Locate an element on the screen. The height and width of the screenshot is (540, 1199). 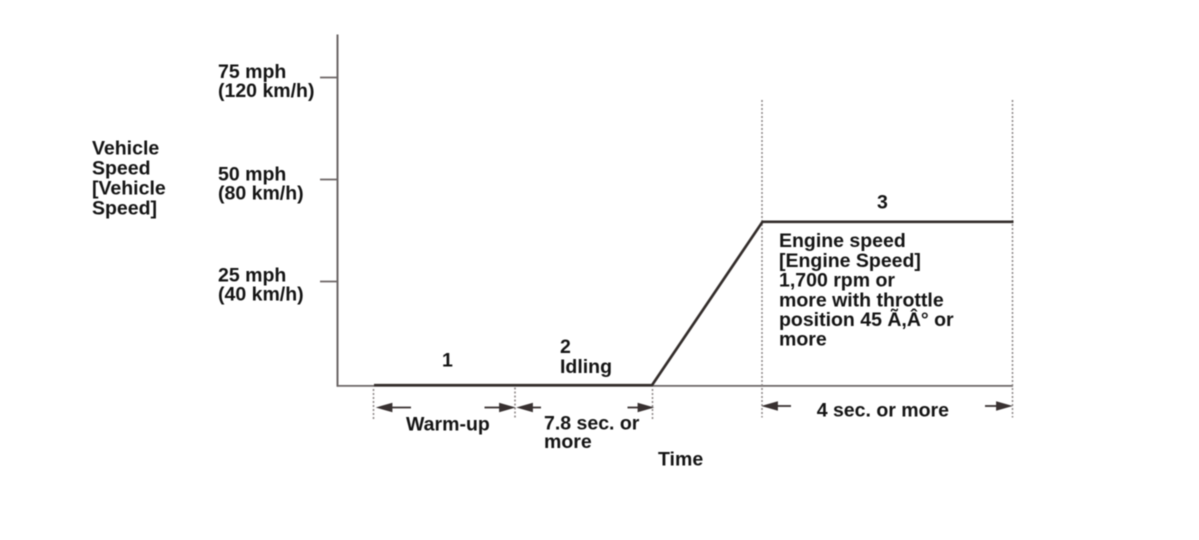
svg-text: (80 km/h) is located at coordinates (261, 193).